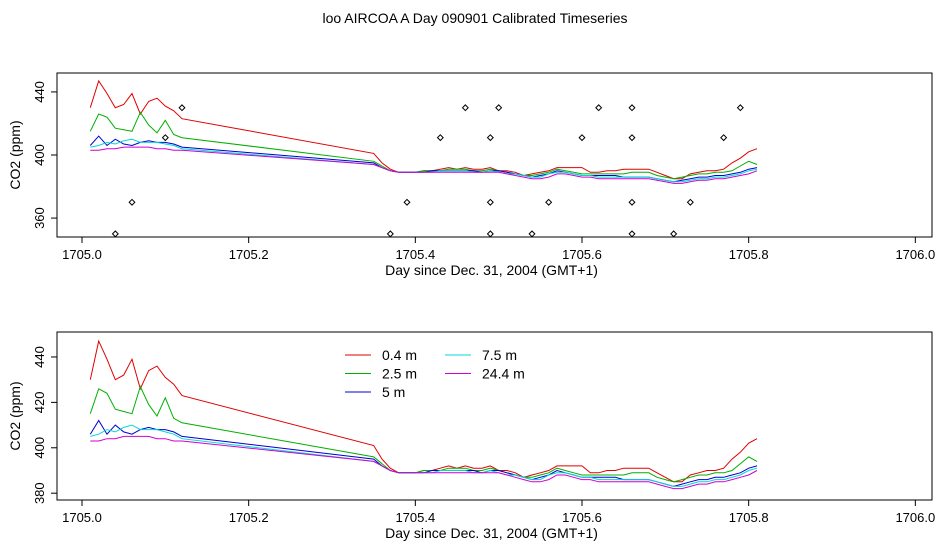 The image size is (950, 550). Describe the element at coordinates (15, 154) in the screenshot. I see `panel-1-y-axis-label: CO2 (ppm)` at that location.